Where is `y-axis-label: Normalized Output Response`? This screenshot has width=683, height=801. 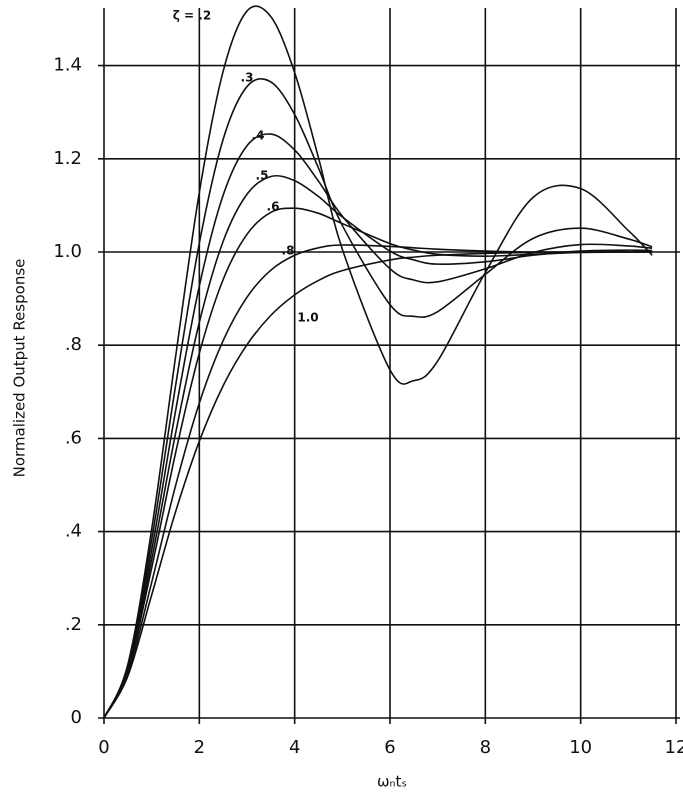 y-axis-label: Normalized Output Response is located at coordinates (20, 368).